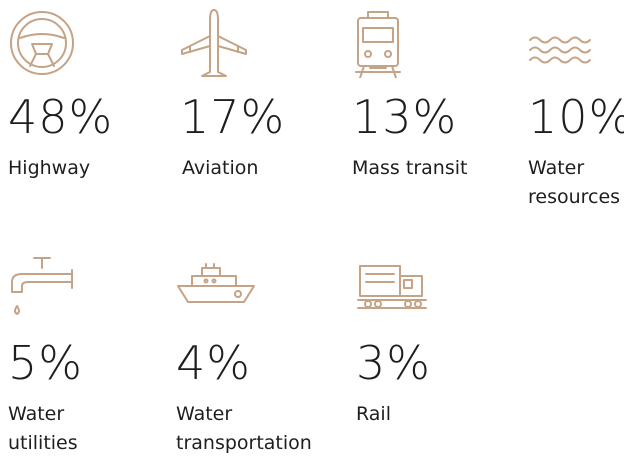 This screenshot has width=624, height=458. Describe the element at coordinates (574, 182) in the screenshot. I see `stat-label: Water resources` at that location.